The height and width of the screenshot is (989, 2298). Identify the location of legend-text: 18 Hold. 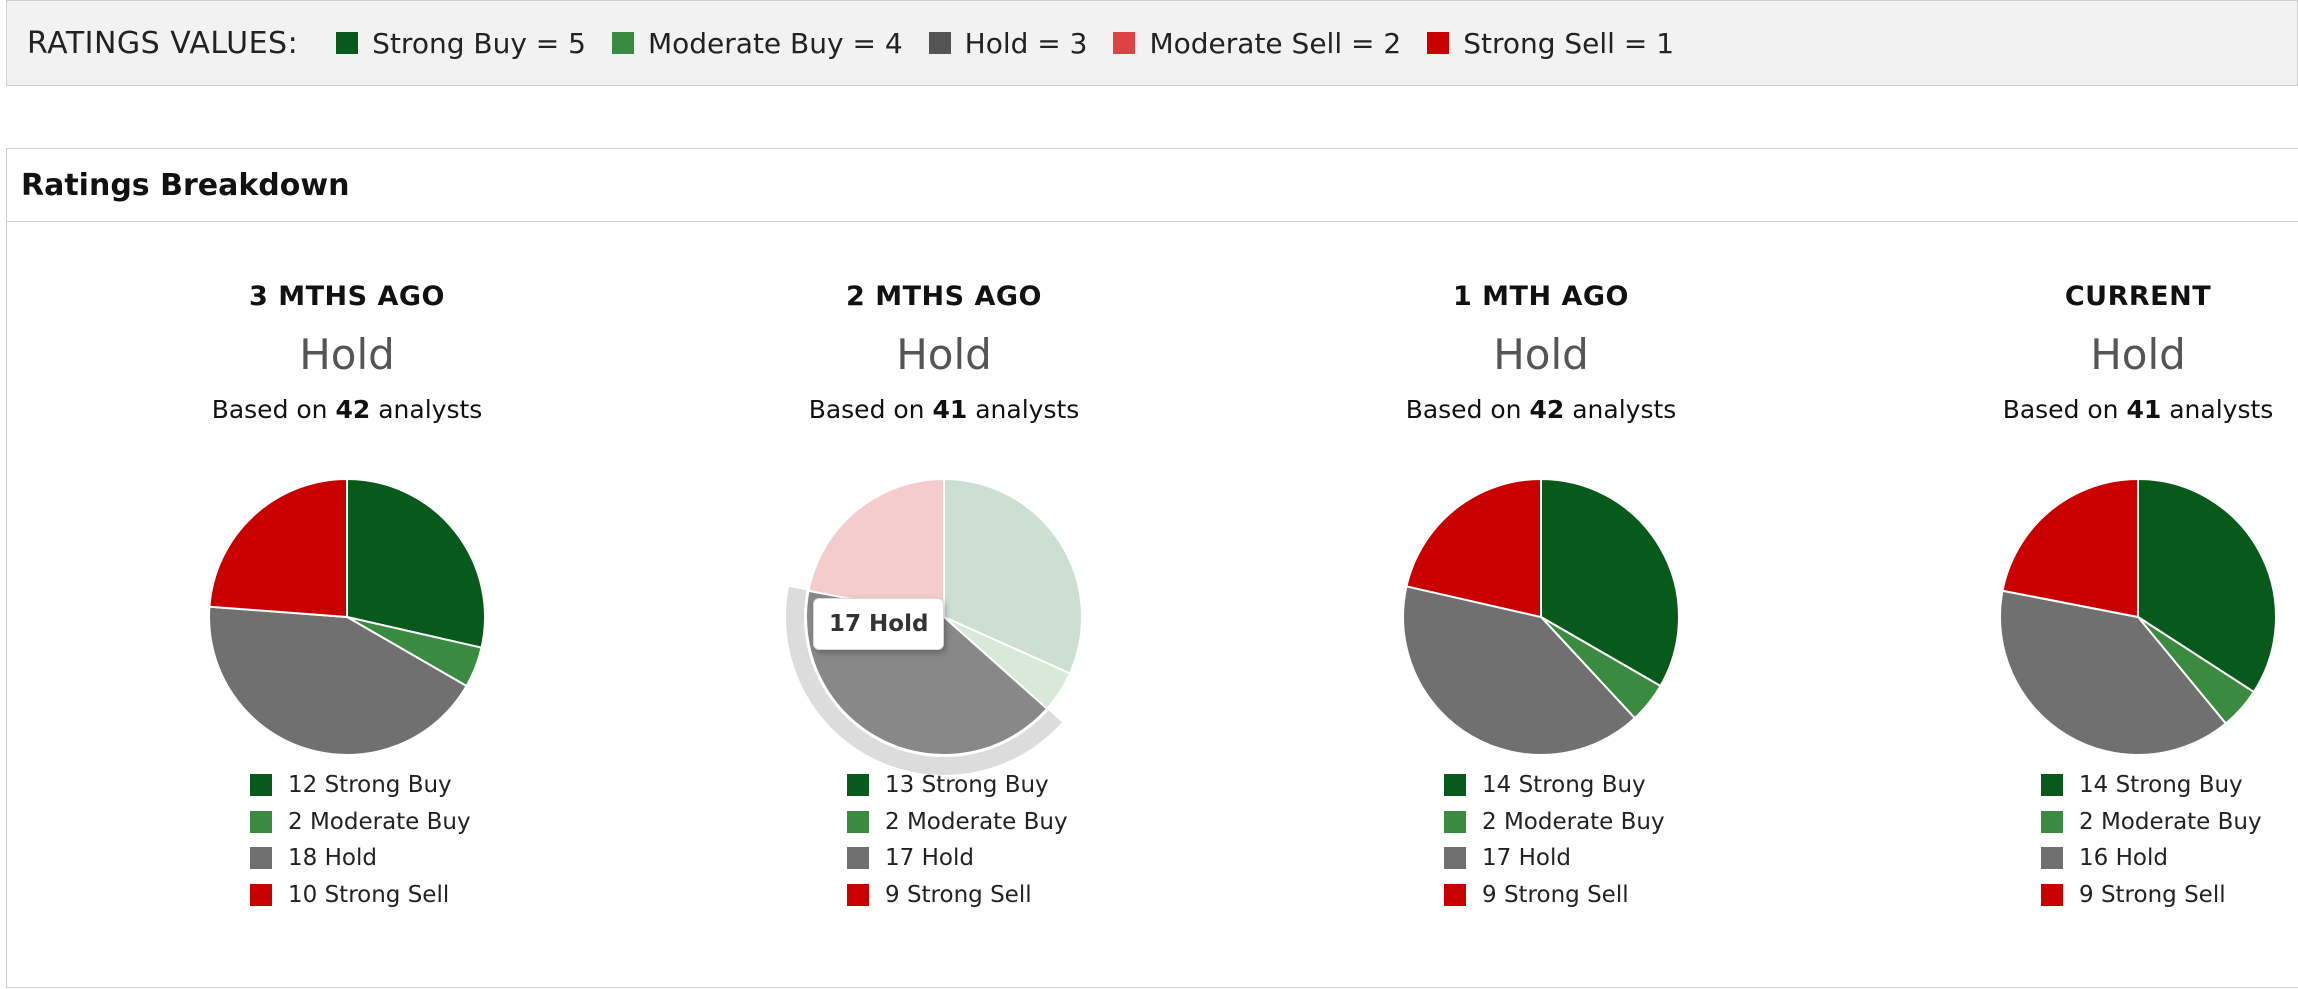
(332, 858).